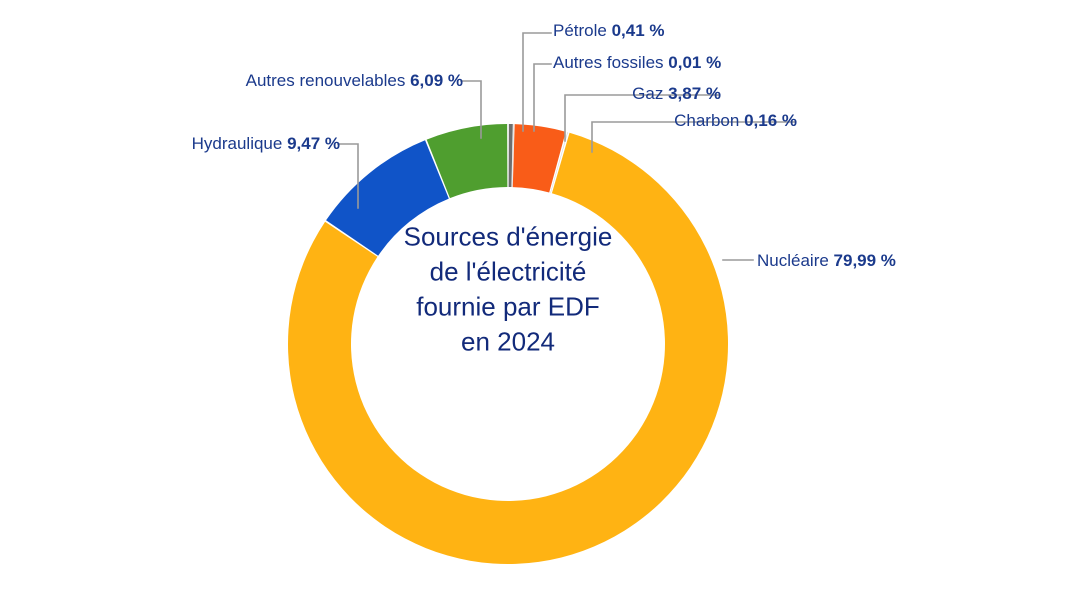  I want to click on slice-label-value-hydraulique: 9,47 %, so click(313, 143).